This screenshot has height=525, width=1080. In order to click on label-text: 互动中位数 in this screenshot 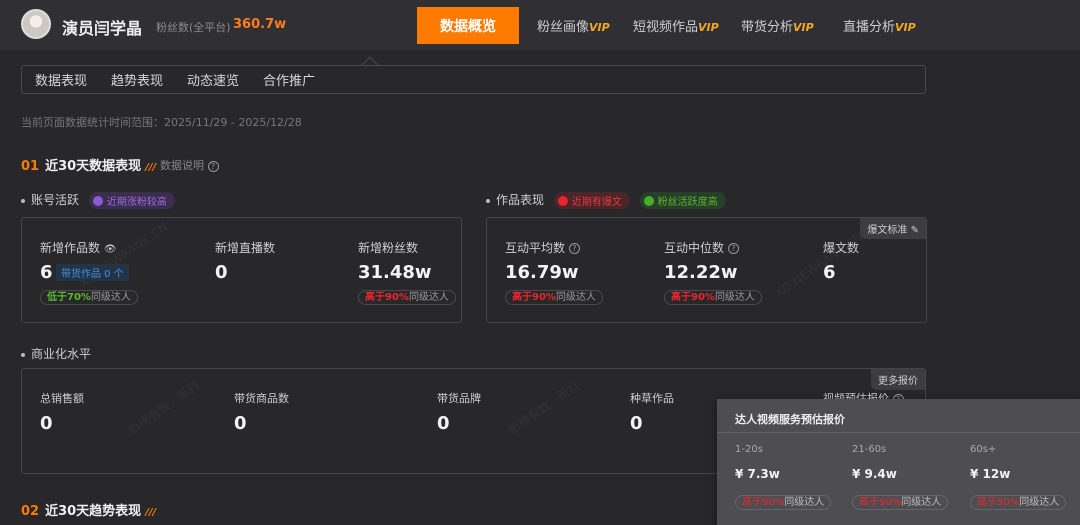, I will do `click(694, 248)`.